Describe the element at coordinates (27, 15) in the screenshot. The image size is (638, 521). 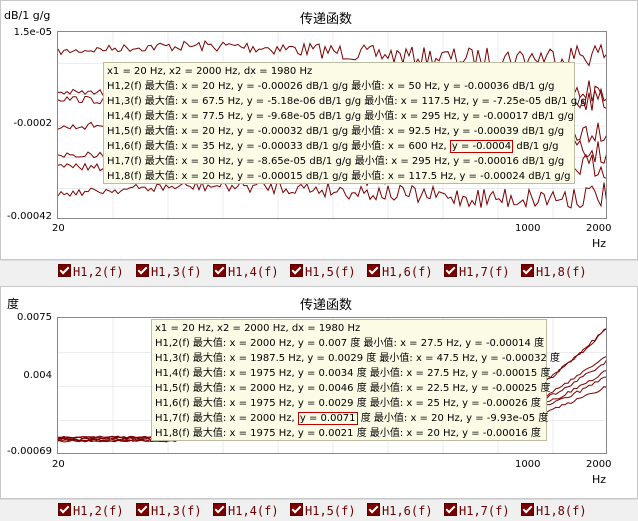
I see `top-y-unit: dB/1 g/g` at that location.